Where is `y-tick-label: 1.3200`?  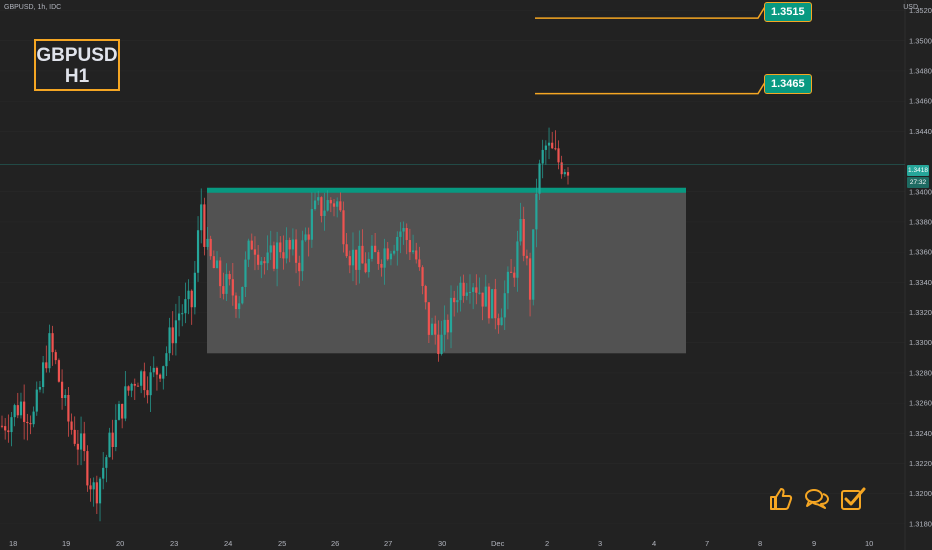 y-tick-label: 1.3200 is located at coordinates (920, 493).